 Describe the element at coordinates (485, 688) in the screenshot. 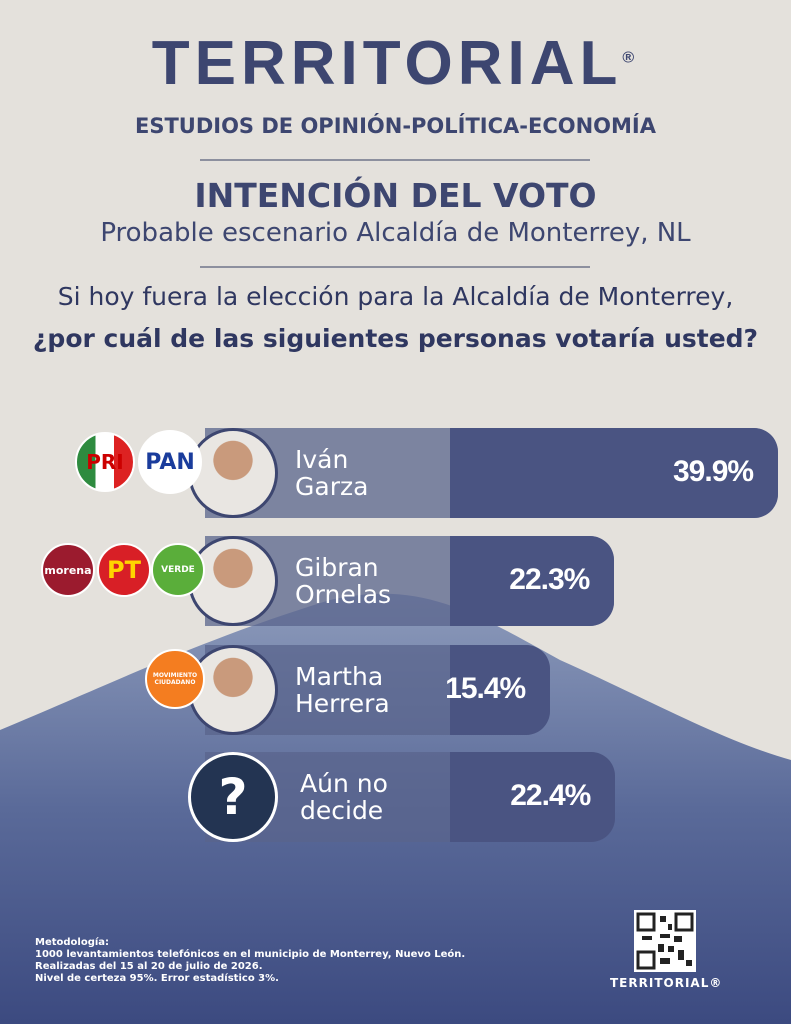

I see `value-label: 15.4%` at that location.